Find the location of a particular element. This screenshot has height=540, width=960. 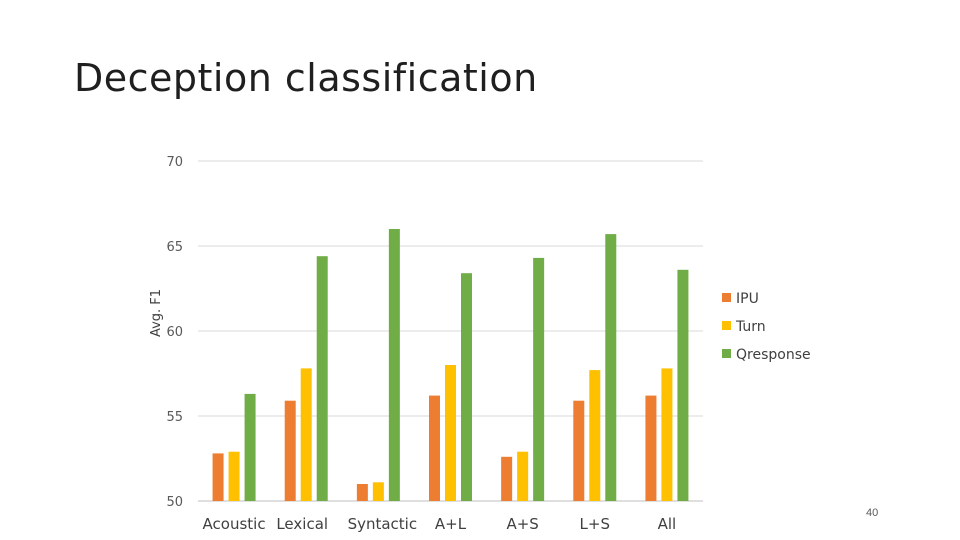

legend-label: IPU is located at coordinates (747, 299).